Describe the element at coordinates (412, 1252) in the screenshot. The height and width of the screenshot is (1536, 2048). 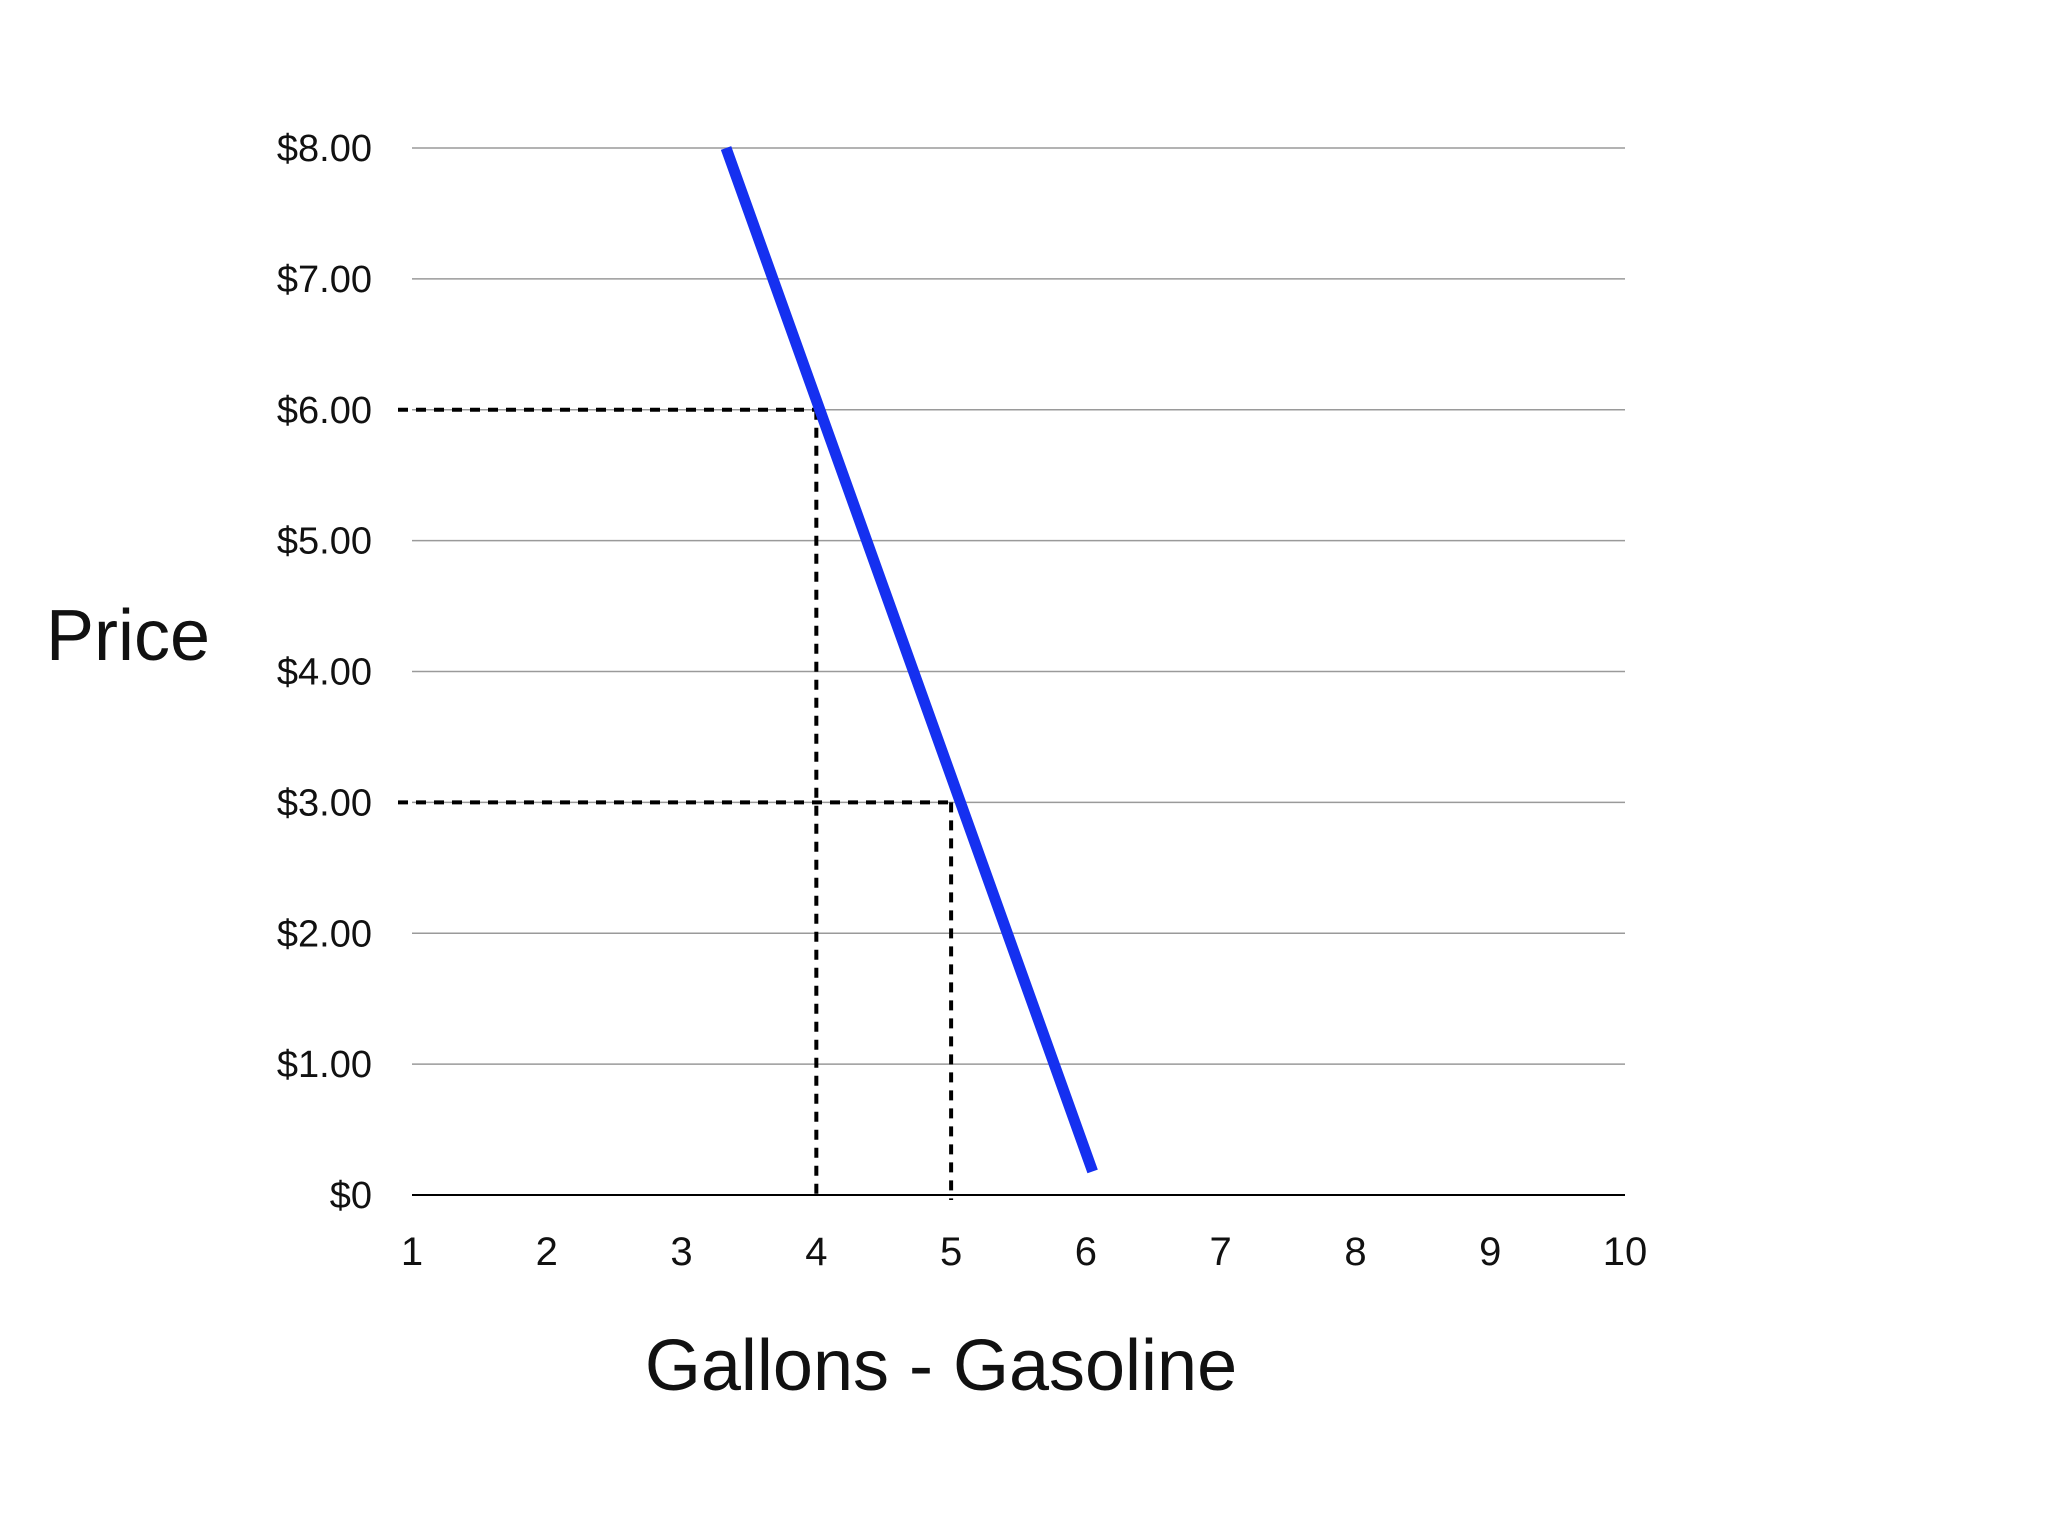
I see `x-tick-label: 1` at that location.